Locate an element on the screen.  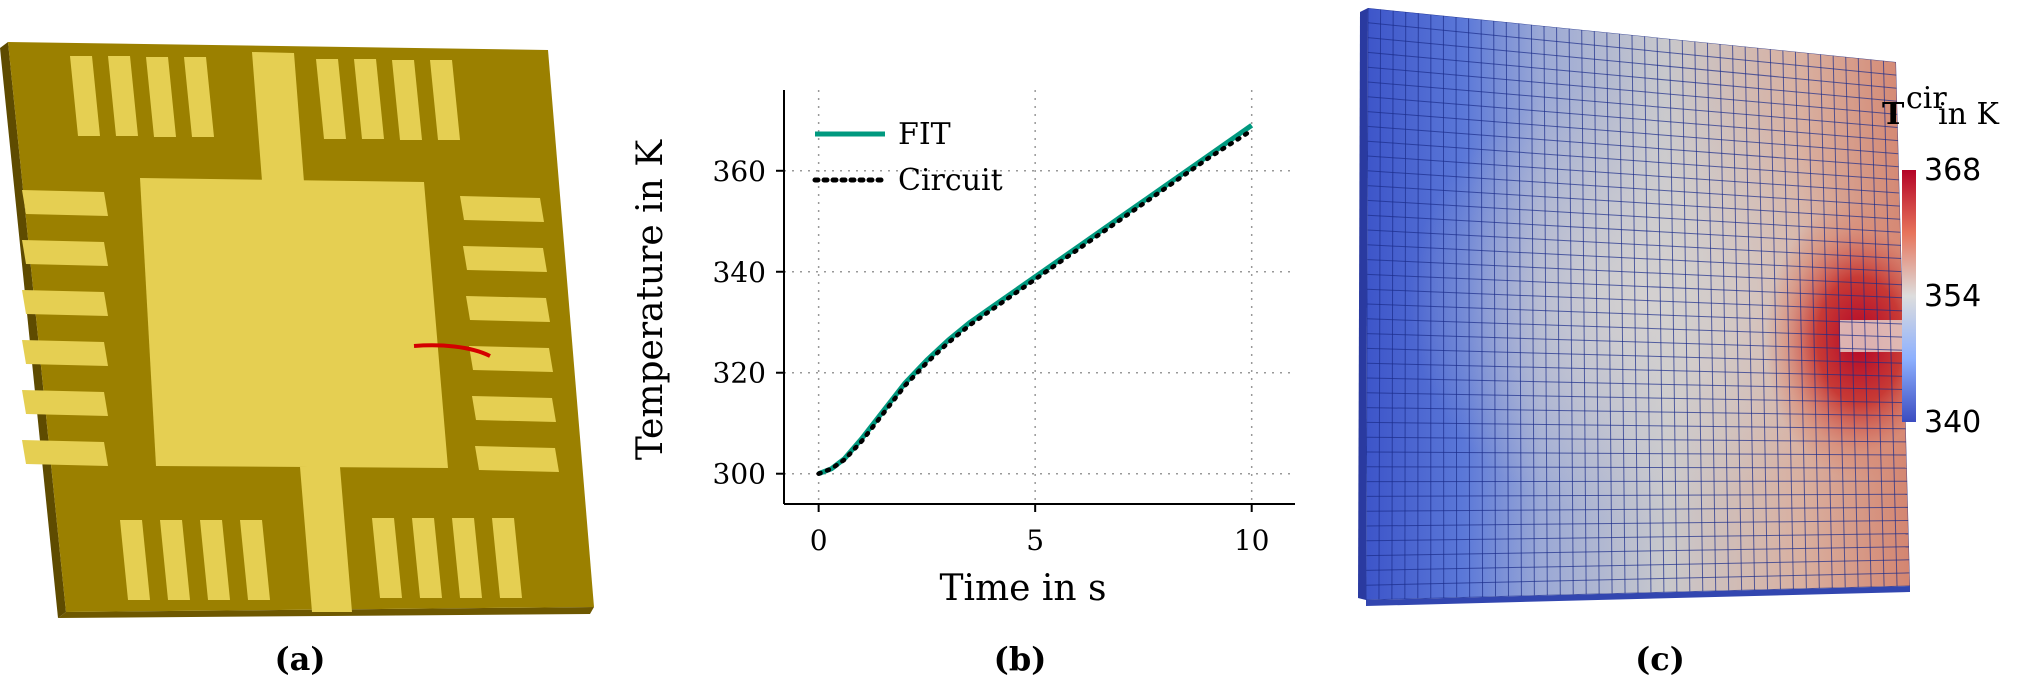
chart-legend: FIT Circuit is located at coordinates (907, 157).